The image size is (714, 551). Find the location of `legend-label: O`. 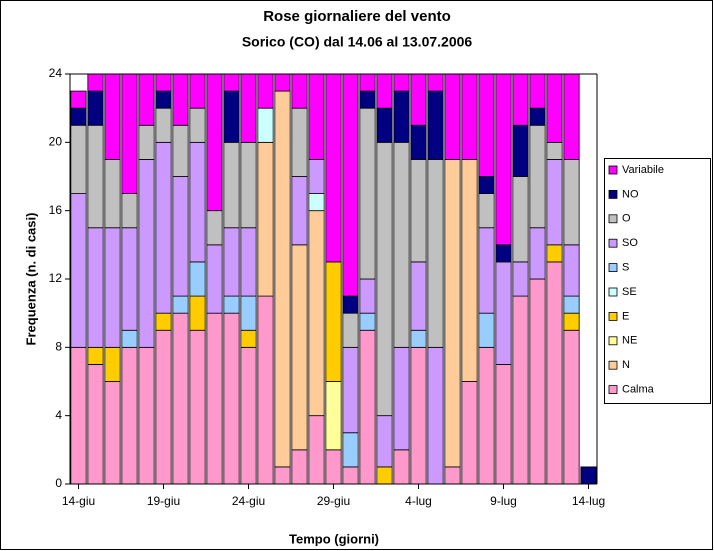

legend-label: O is located at coordinates (626, 219).